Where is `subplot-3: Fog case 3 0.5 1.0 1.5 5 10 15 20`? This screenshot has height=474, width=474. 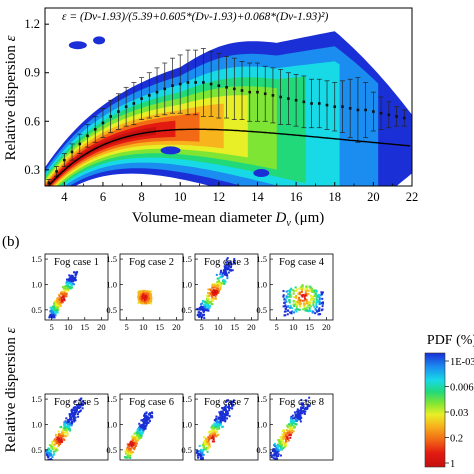 subplot-3: Fog case 3 0.5 1.0 1.5 5 10 15 20 is located at coordinates (220, 292).